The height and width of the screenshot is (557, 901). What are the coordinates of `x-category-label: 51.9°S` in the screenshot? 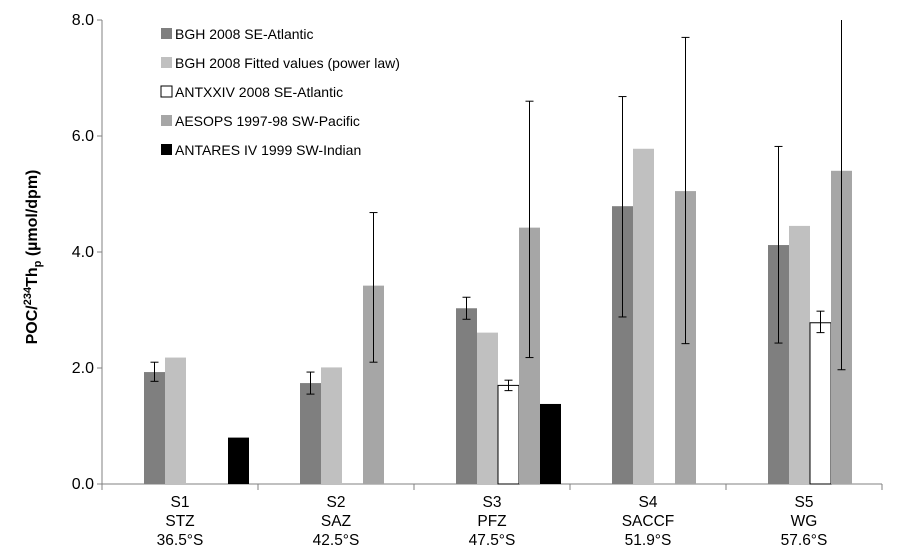 It's located at (648, 540).